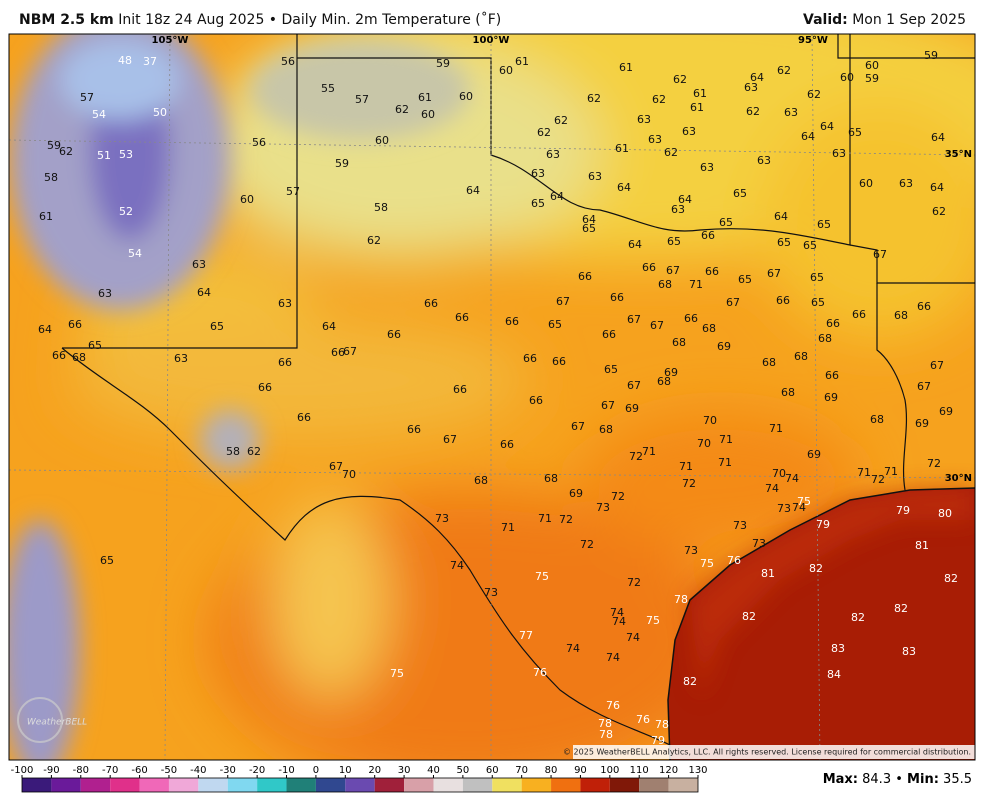 This screenshot has width=984, height=808. I want to click on station-value: 37, so click(150, 61).